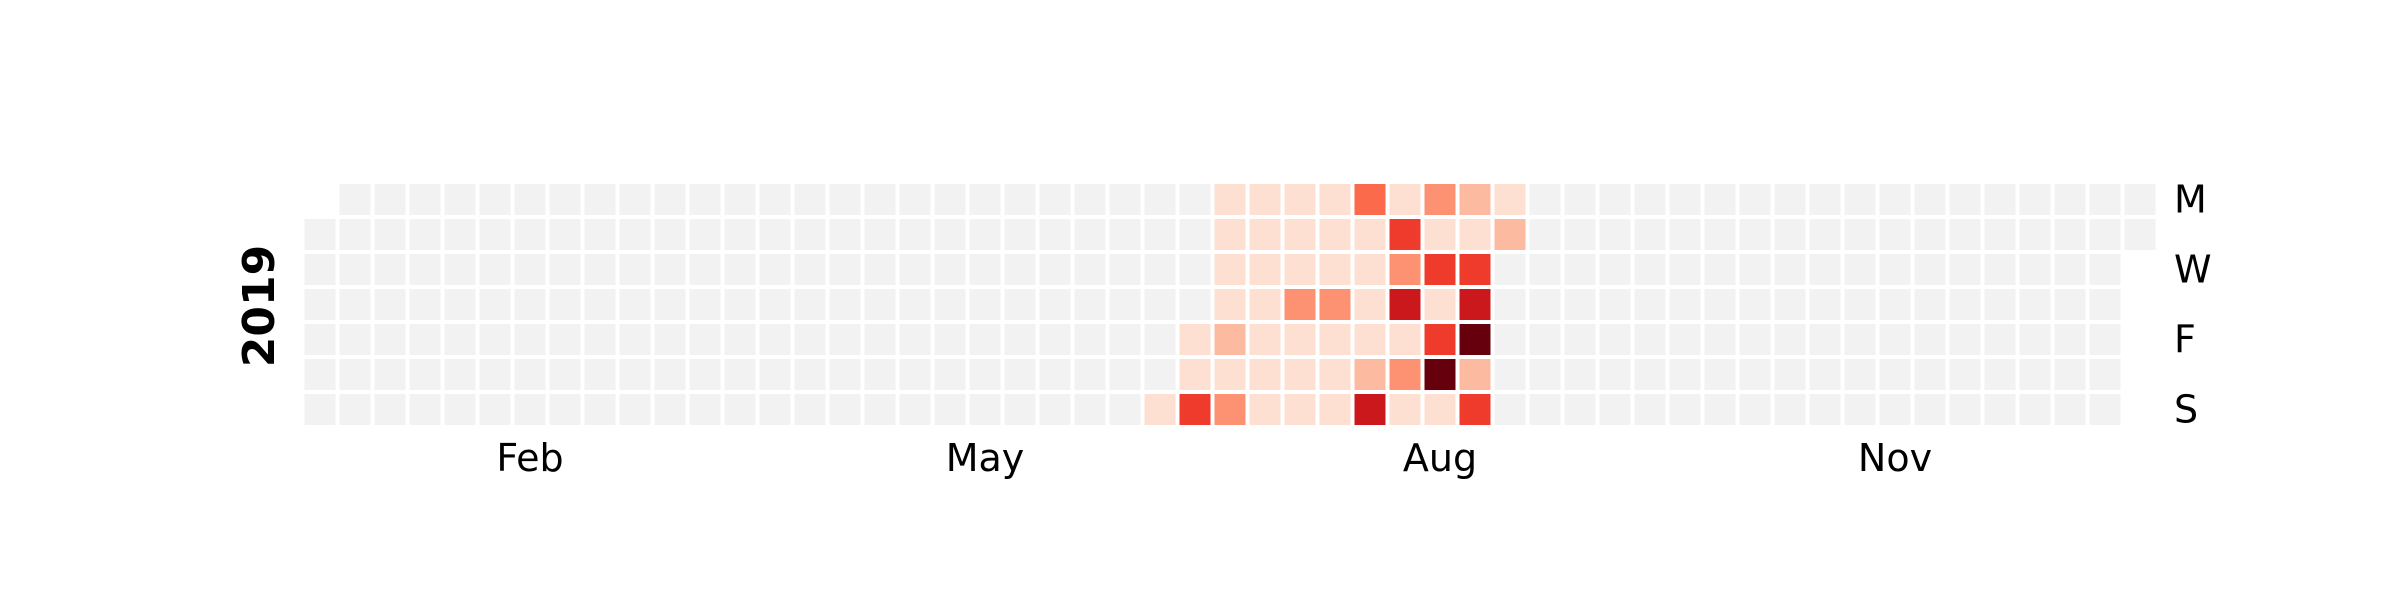 The image size is (2400, 600). I want to click on month-labels: Feb May Aug Nov, so click(1214, 458).